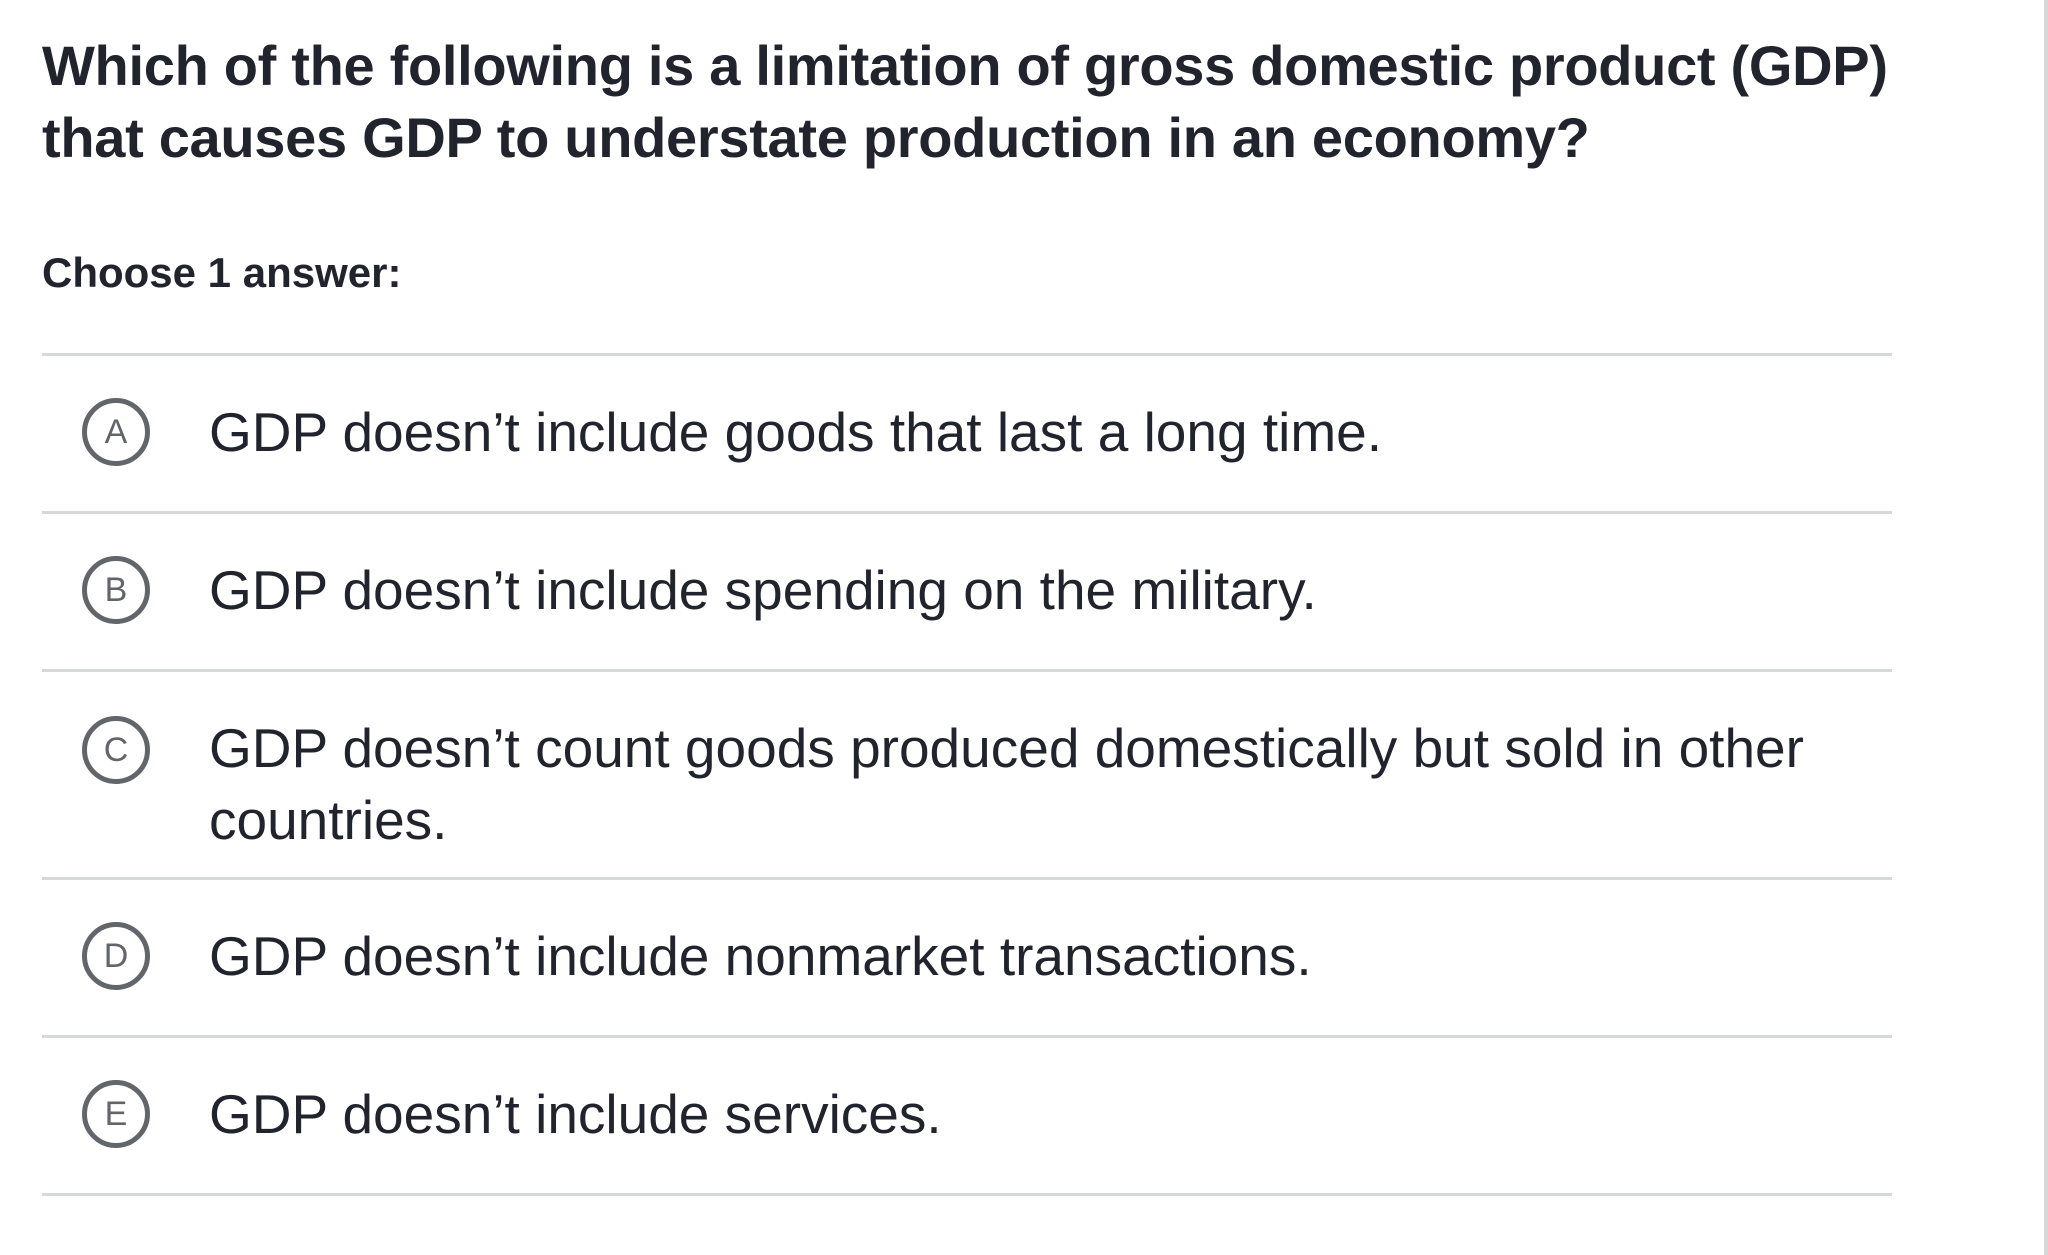  Describe the element at coordinates (967, 1117) in the screenshot. I see `answer-choice-e: E GDP doesn’t include services.` at that location.